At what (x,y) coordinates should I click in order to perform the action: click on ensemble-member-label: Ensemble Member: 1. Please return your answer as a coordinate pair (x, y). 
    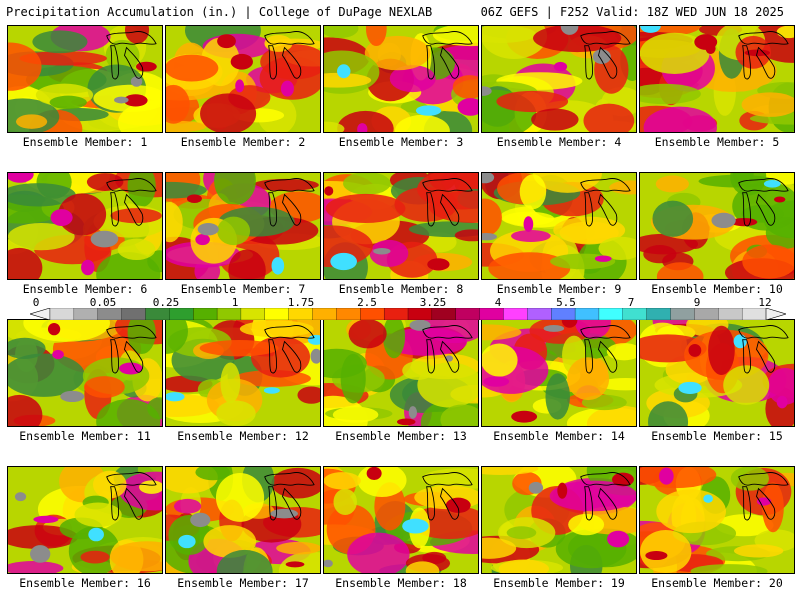
    Looking at the image, I should click on (85, 142).